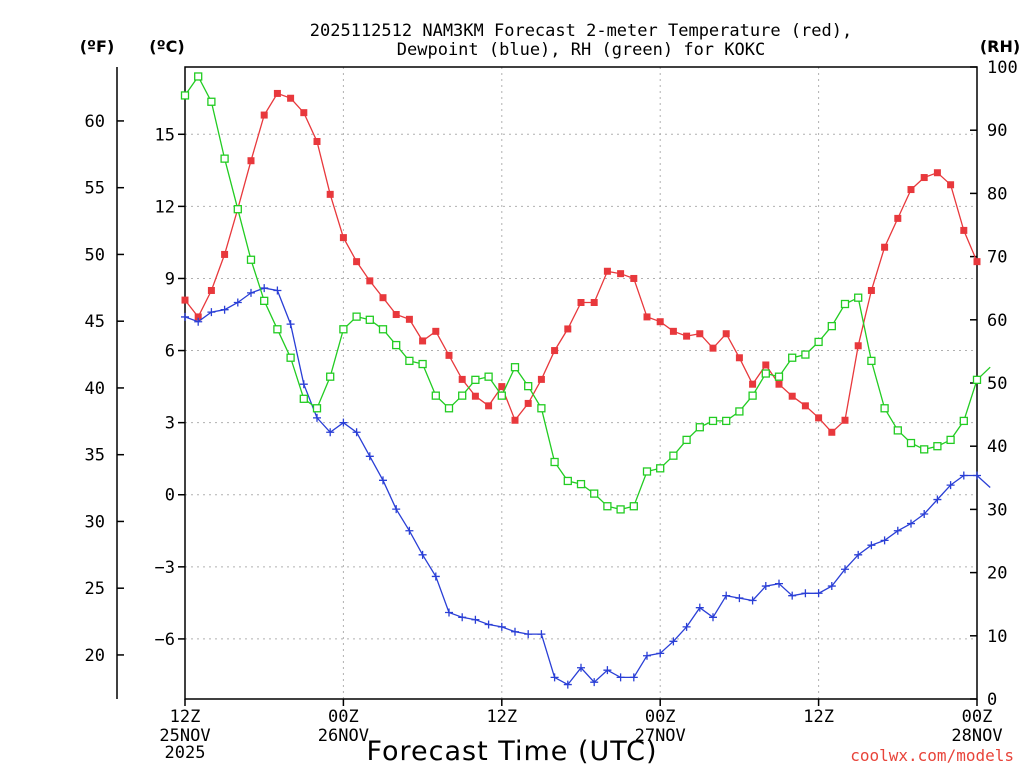 The height and width of the screenshot is (768, 1024). Describe the element at coordinates (992, 700) in the screenshot. I see `rh-tick-label: 0` at that location.